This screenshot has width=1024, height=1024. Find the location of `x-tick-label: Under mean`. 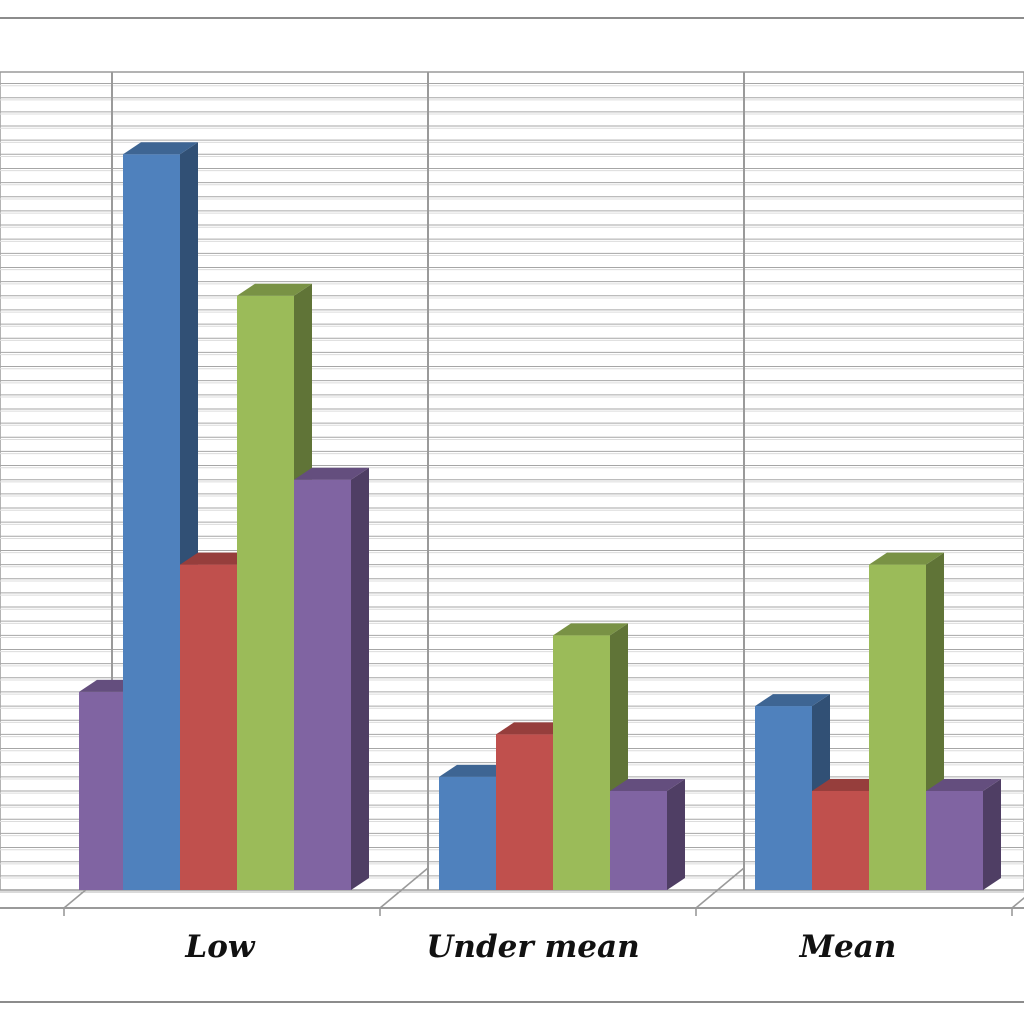

x-tick-label: Under mean is located at coordinates (532, 947).